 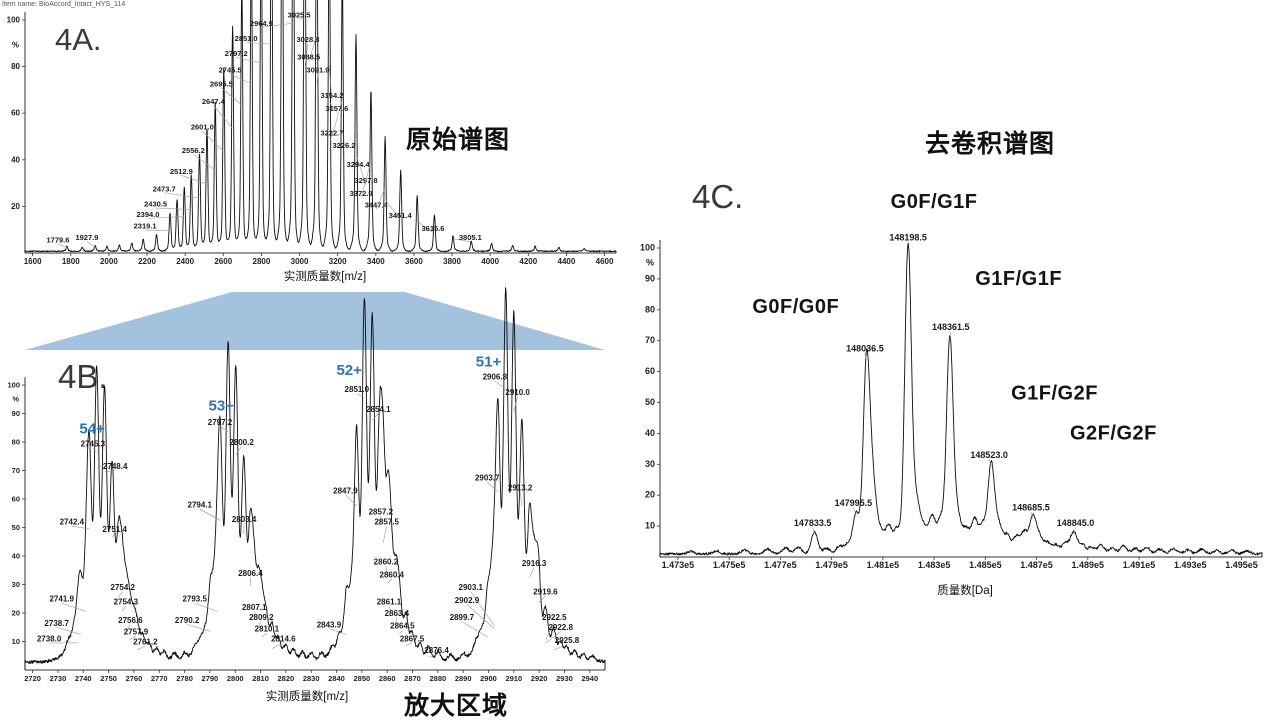 I want to click on x-tick-label: 1.483e5, so click(x=934, y=565).